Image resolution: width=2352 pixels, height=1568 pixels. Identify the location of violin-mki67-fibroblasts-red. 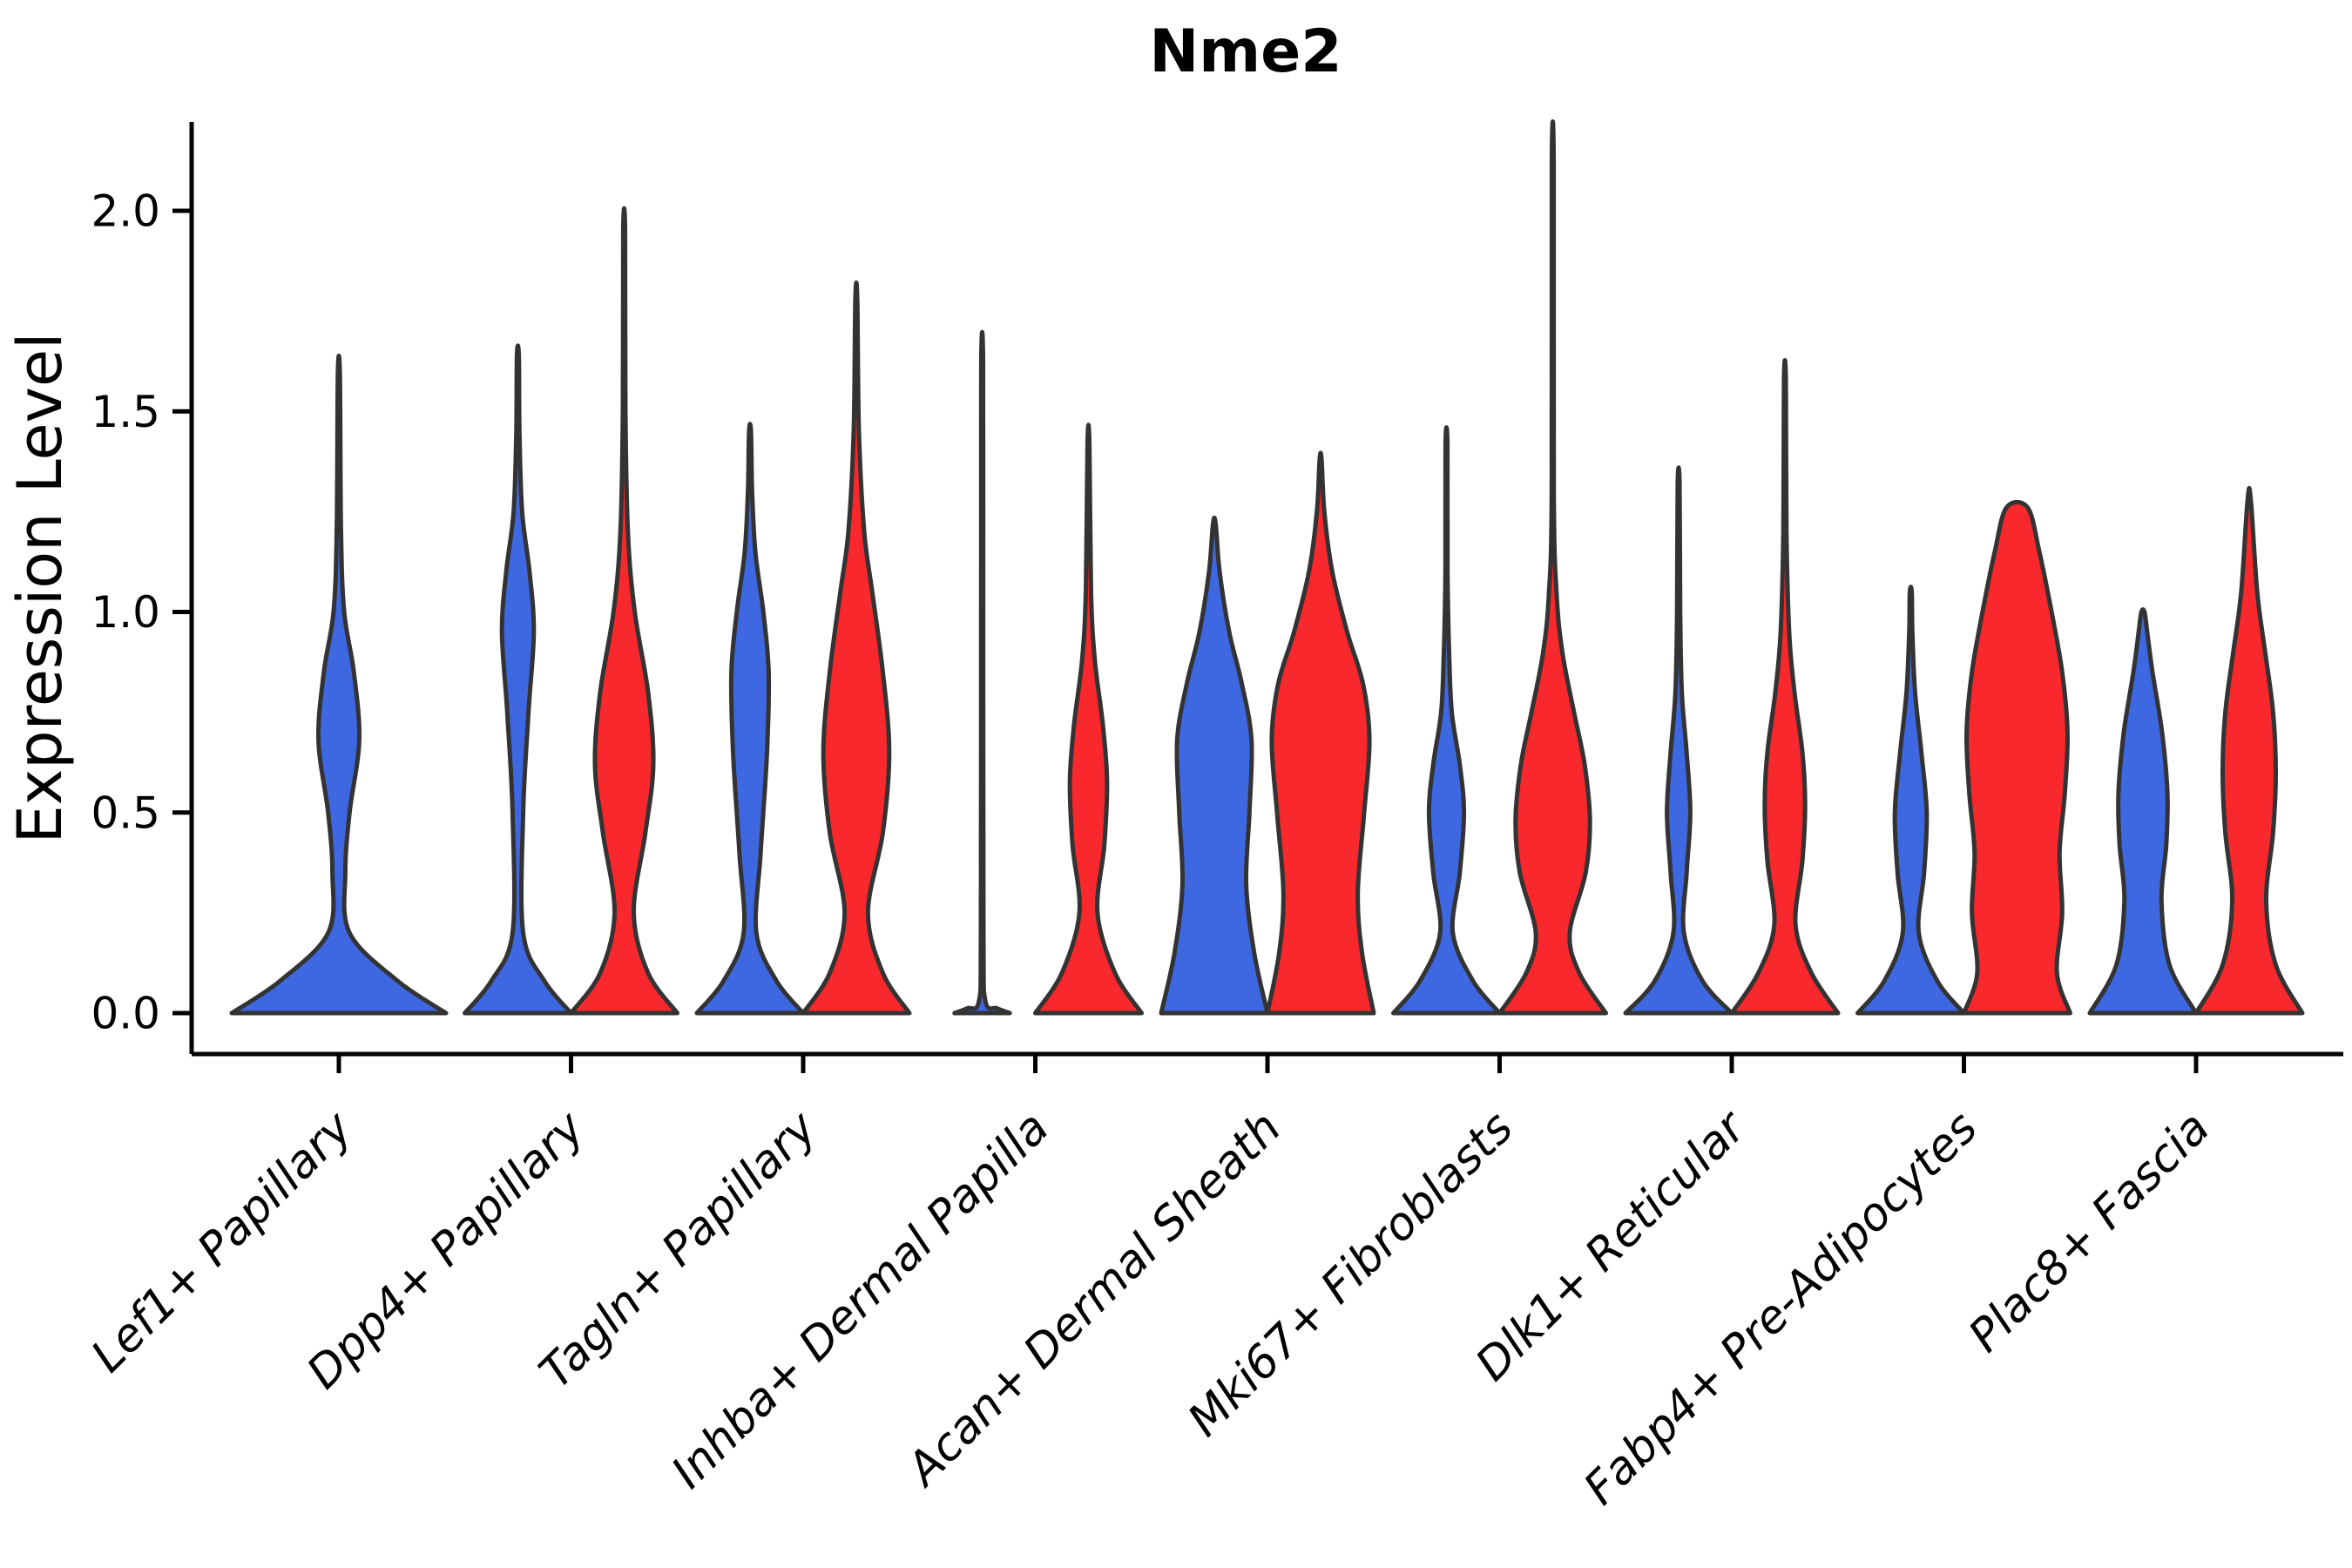
(1552, 567).